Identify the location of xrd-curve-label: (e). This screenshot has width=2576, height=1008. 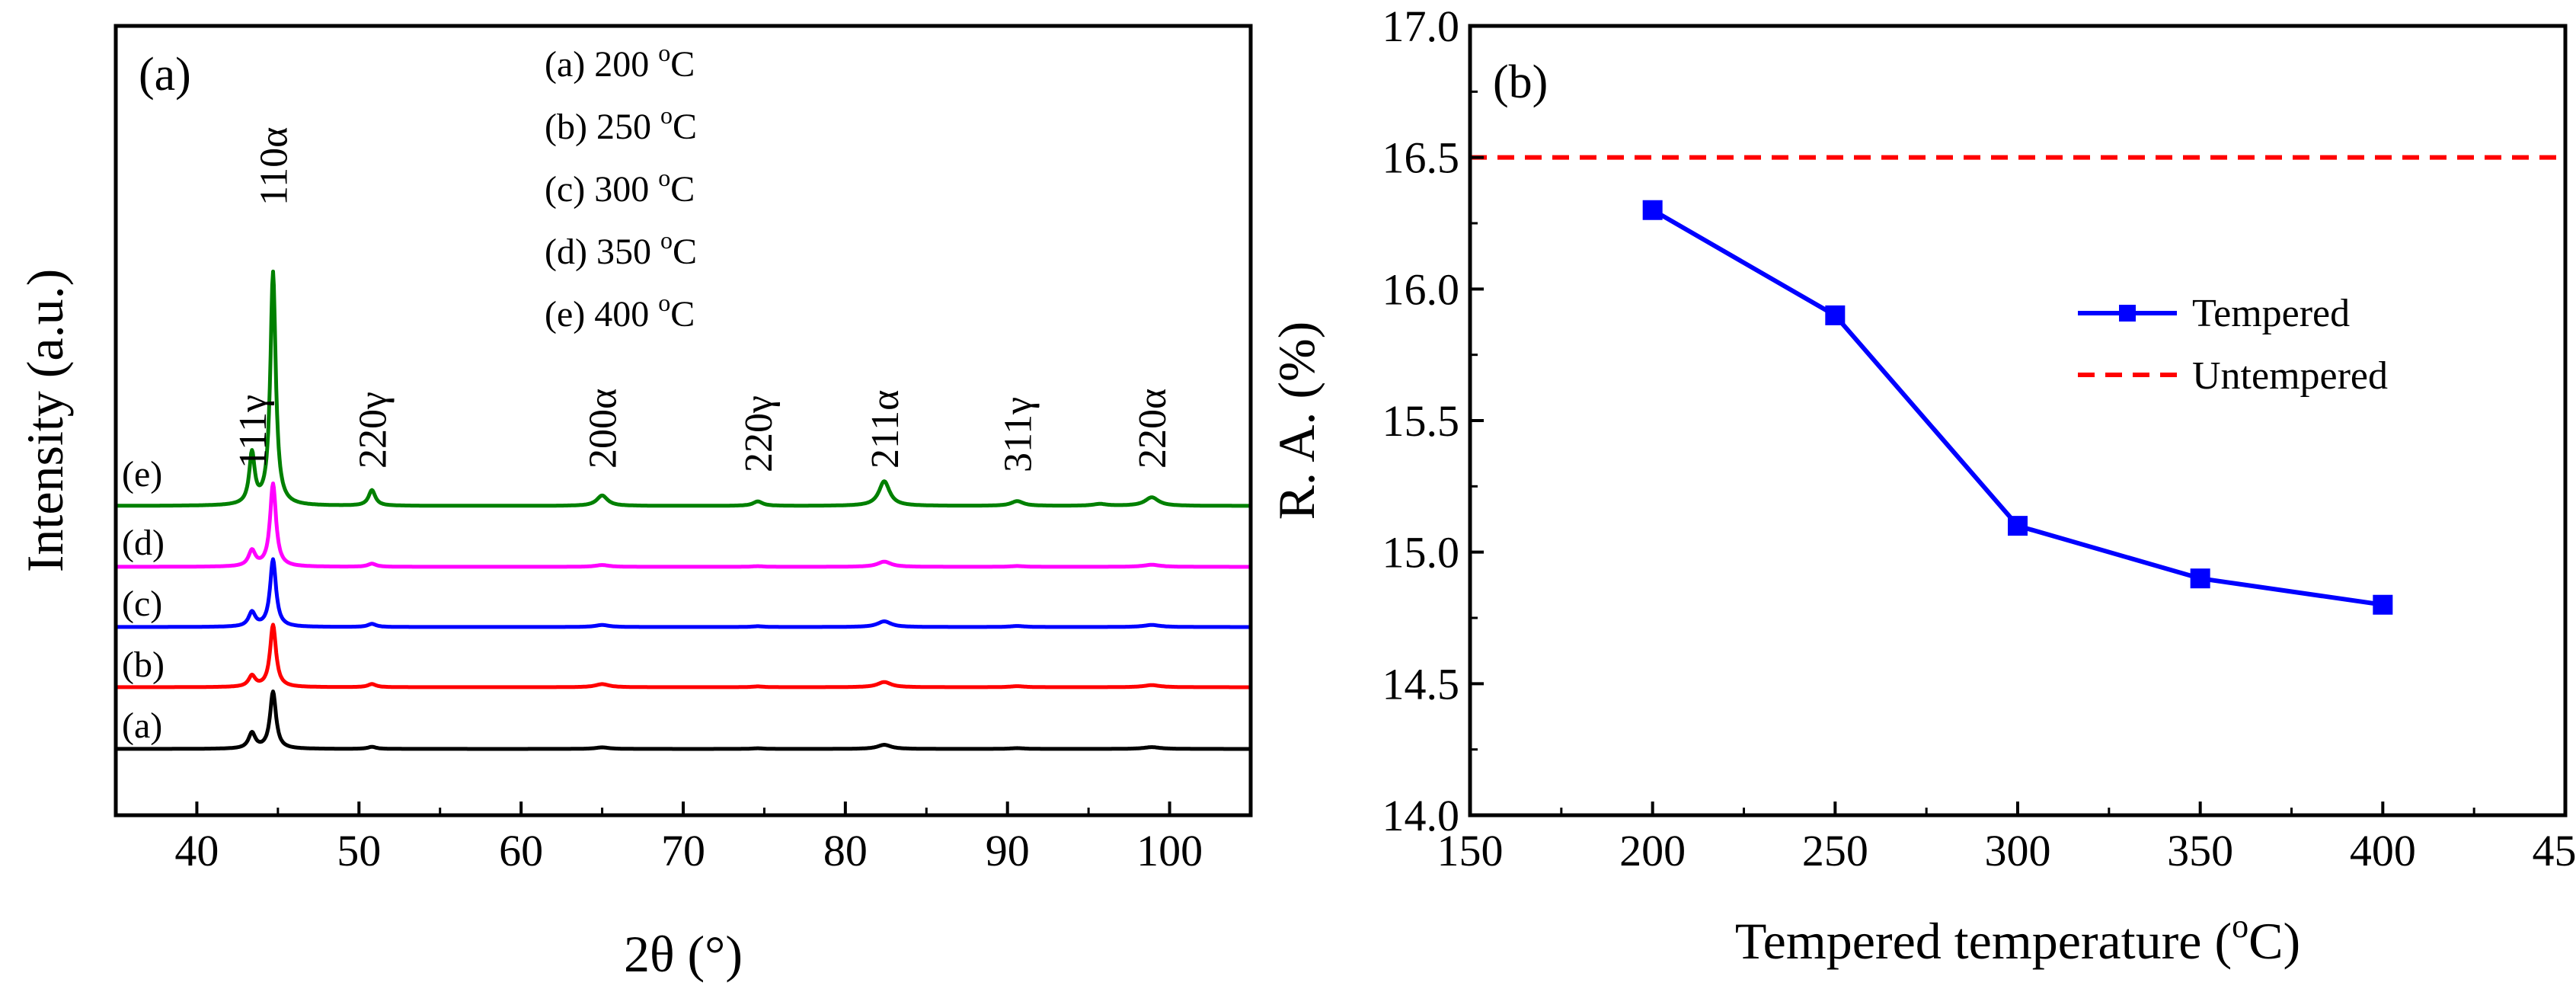
(142, 474).